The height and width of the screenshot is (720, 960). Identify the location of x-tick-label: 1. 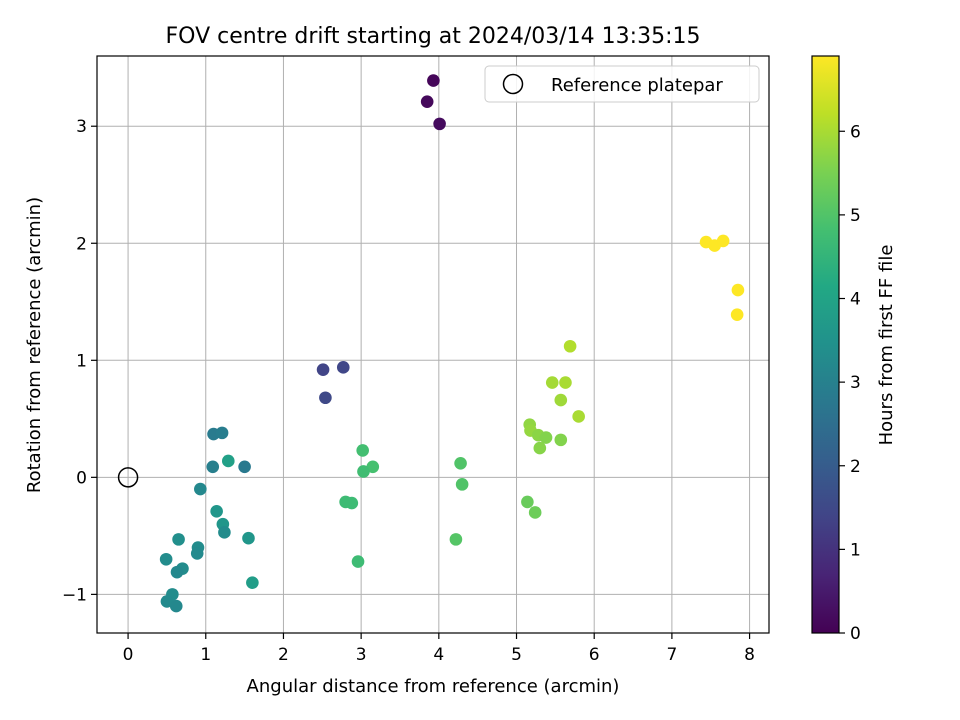
(205, 655).